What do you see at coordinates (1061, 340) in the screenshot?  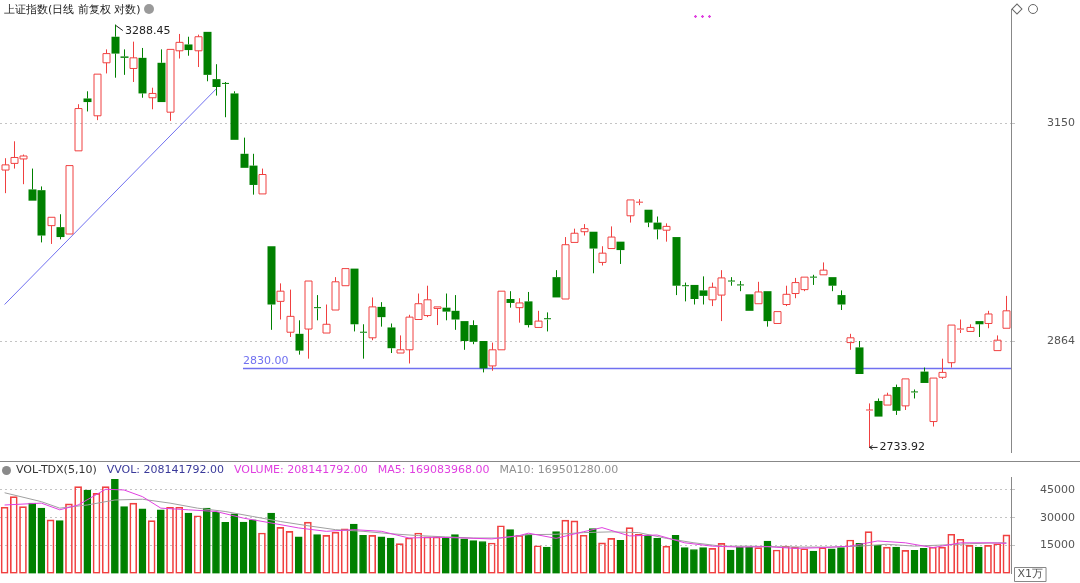 I see `y-tick-label: 2864` at bounding box center [1061, 340].